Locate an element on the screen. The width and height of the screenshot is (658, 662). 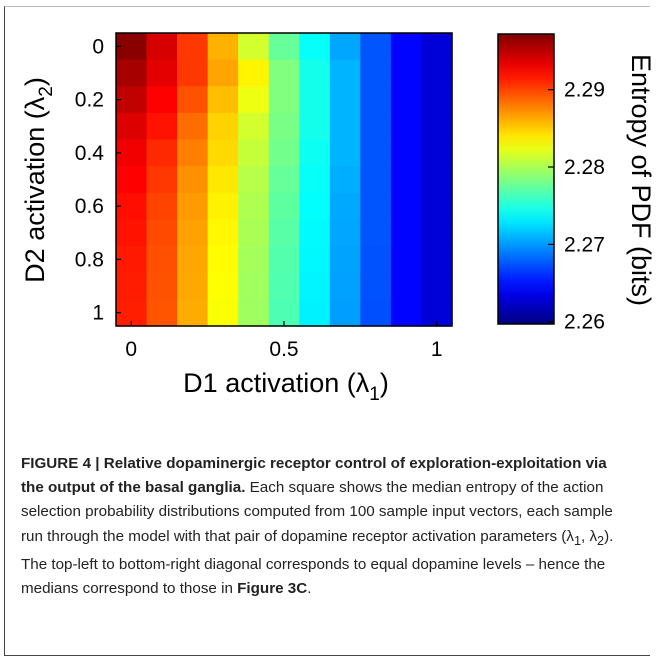
colorbar-gradient is located at coordinates (526, 179).